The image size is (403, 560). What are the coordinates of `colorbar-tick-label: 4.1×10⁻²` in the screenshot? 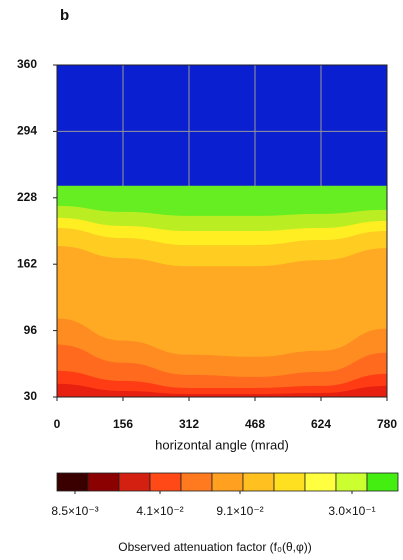 It's located at (159, 511).